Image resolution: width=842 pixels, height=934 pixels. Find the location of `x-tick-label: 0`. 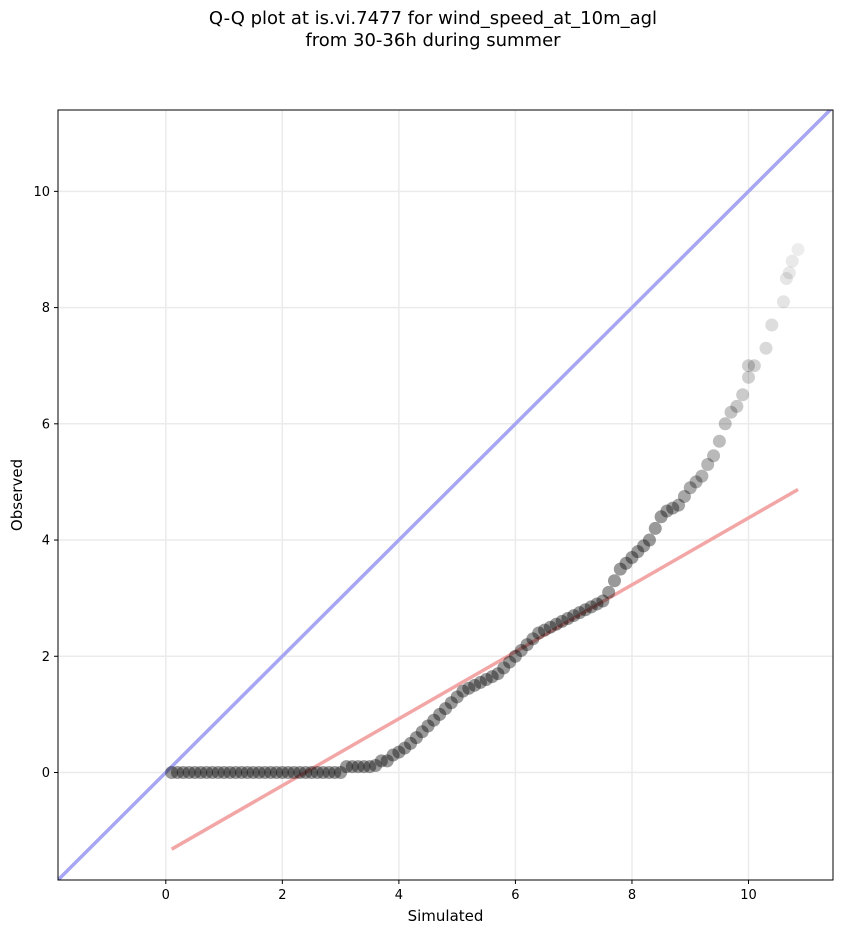

x-tick-label: 0 is located at coordinates (166, 895).